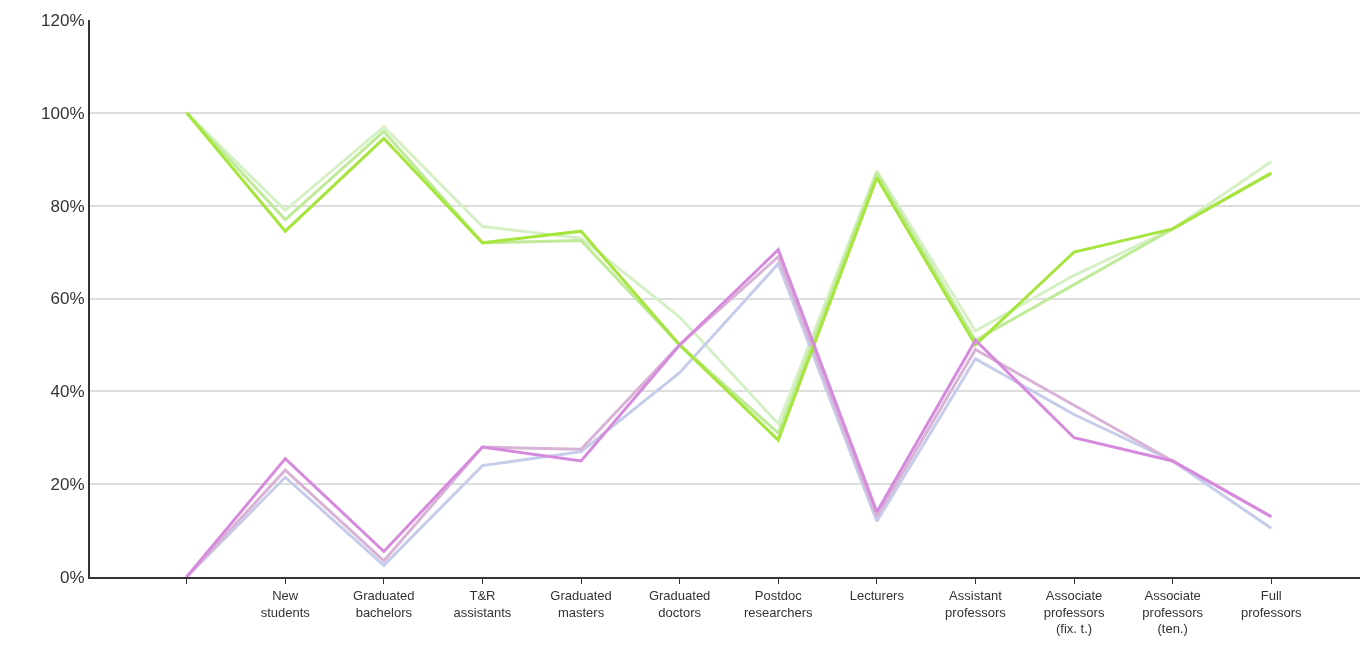 The image size is (1360, 647). I want to click on x-tick-label: Graduated doctors, so click(679, 603).